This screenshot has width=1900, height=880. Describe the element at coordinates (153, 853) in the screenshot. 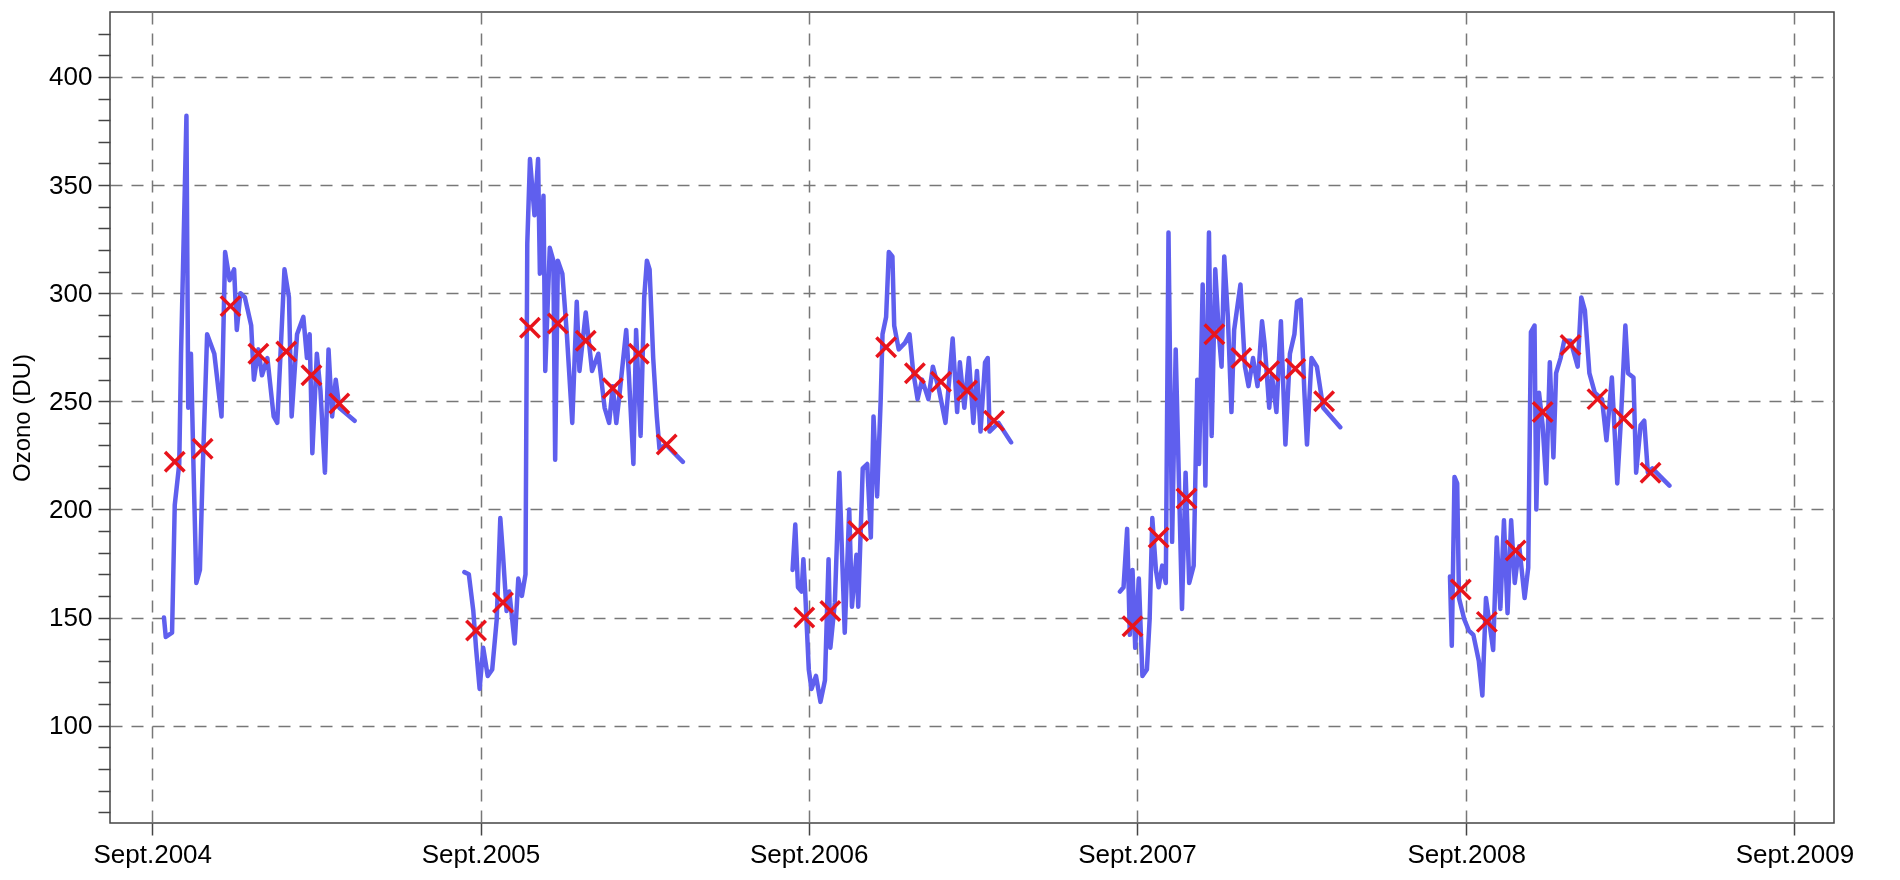

I see `x-tick-label: Sept.2004` at that location.